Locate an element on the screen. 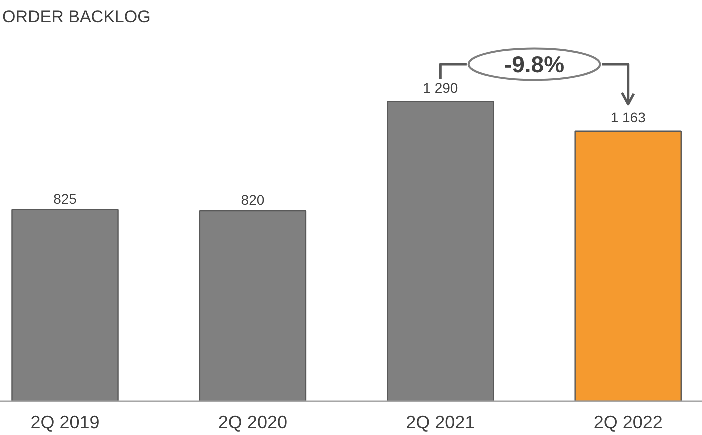 This screenshot has width=702, height=435. x-tick-label: 2Q 2019 is located at coordinates (65, 422).